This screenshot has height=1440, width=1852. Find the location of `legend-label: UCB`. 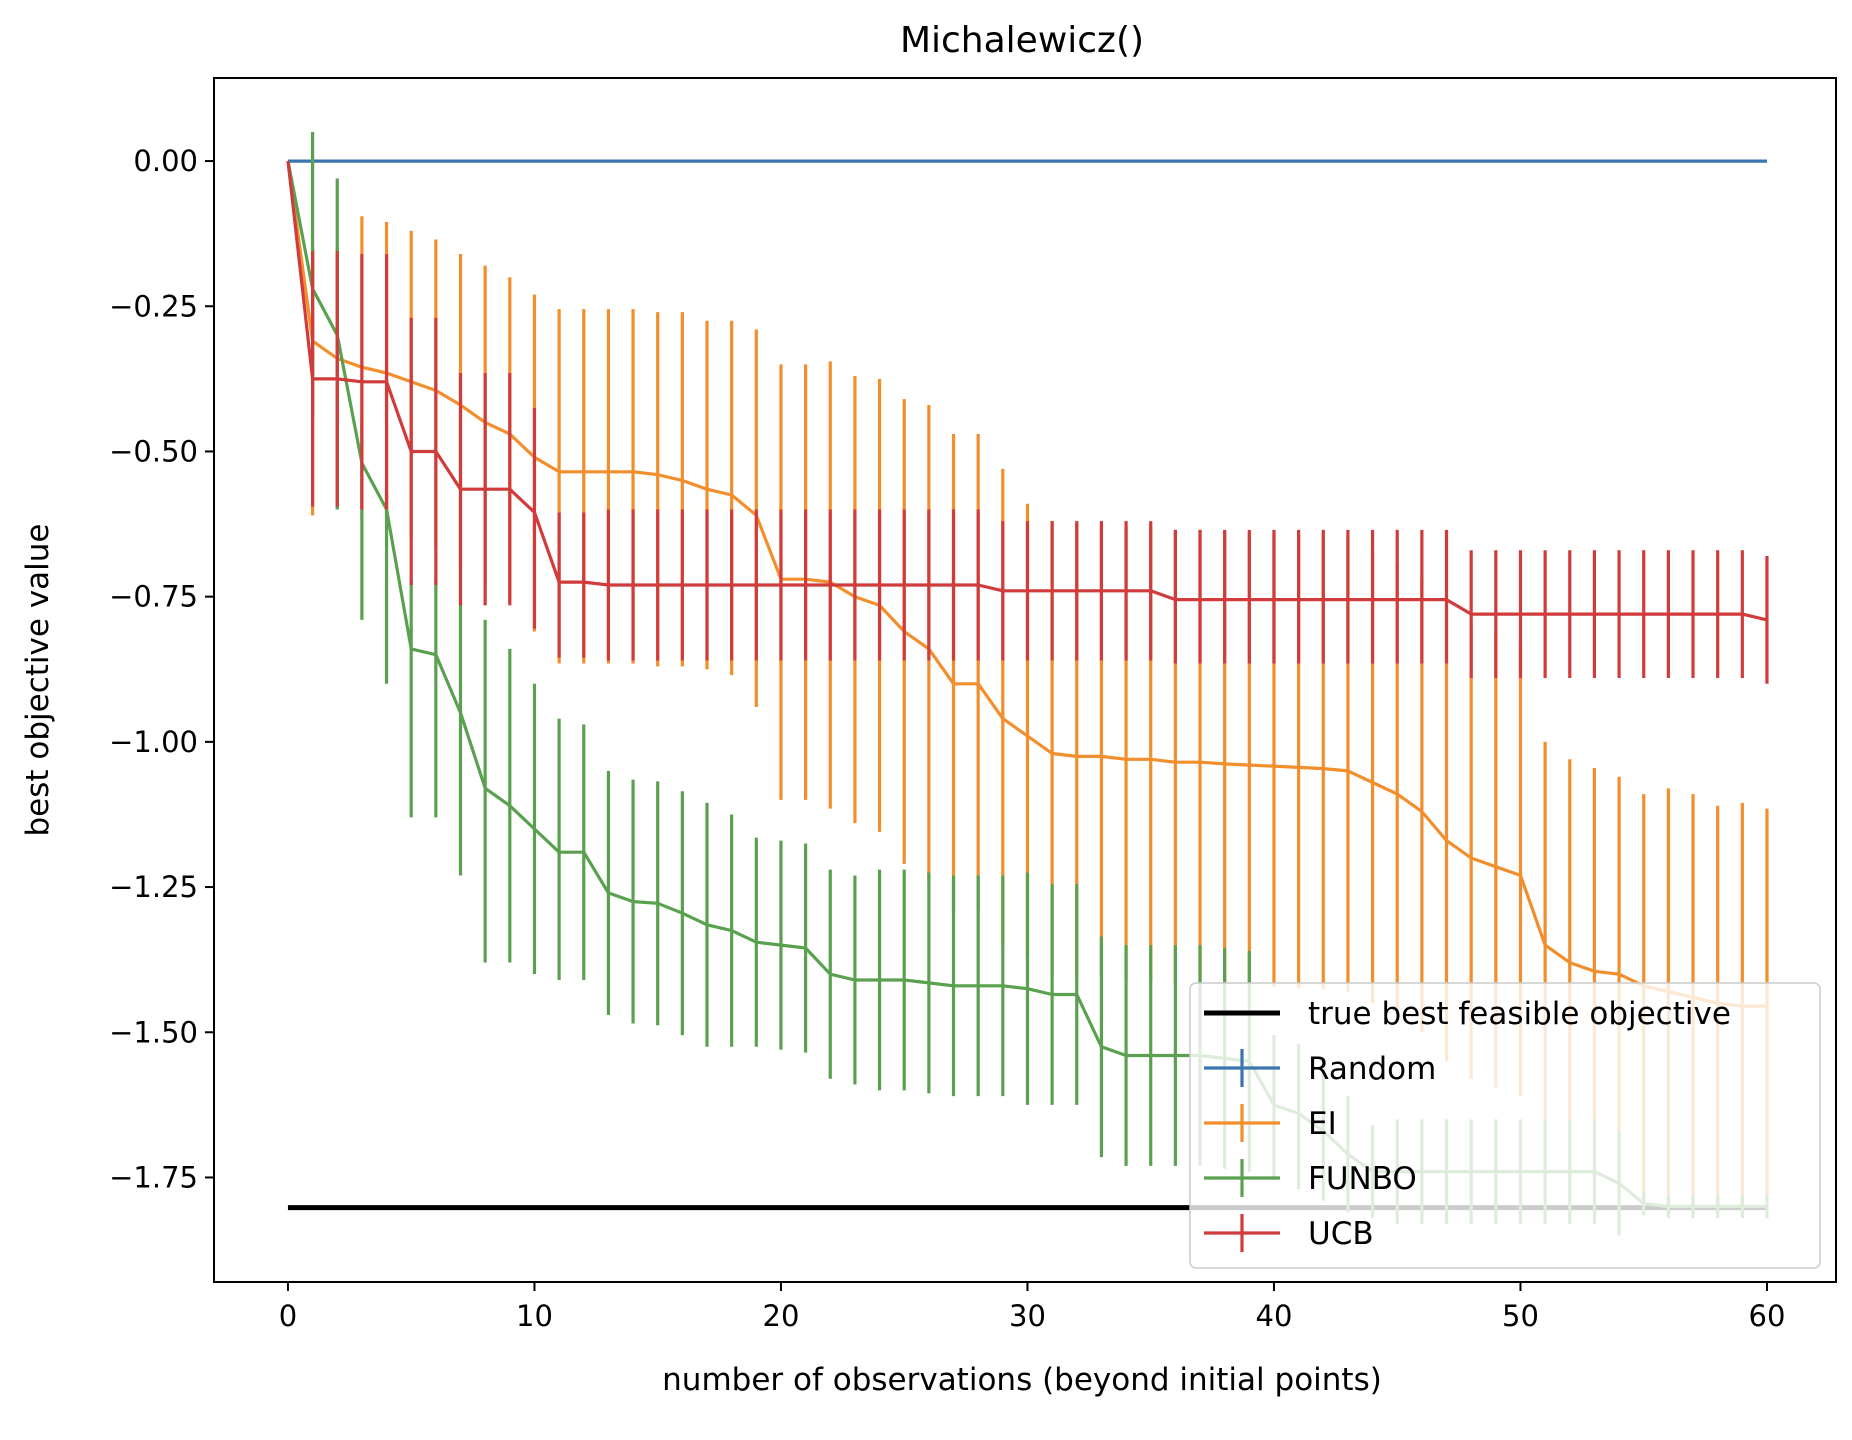

legend-label: UCB is located at coordinates (1341, 1234).